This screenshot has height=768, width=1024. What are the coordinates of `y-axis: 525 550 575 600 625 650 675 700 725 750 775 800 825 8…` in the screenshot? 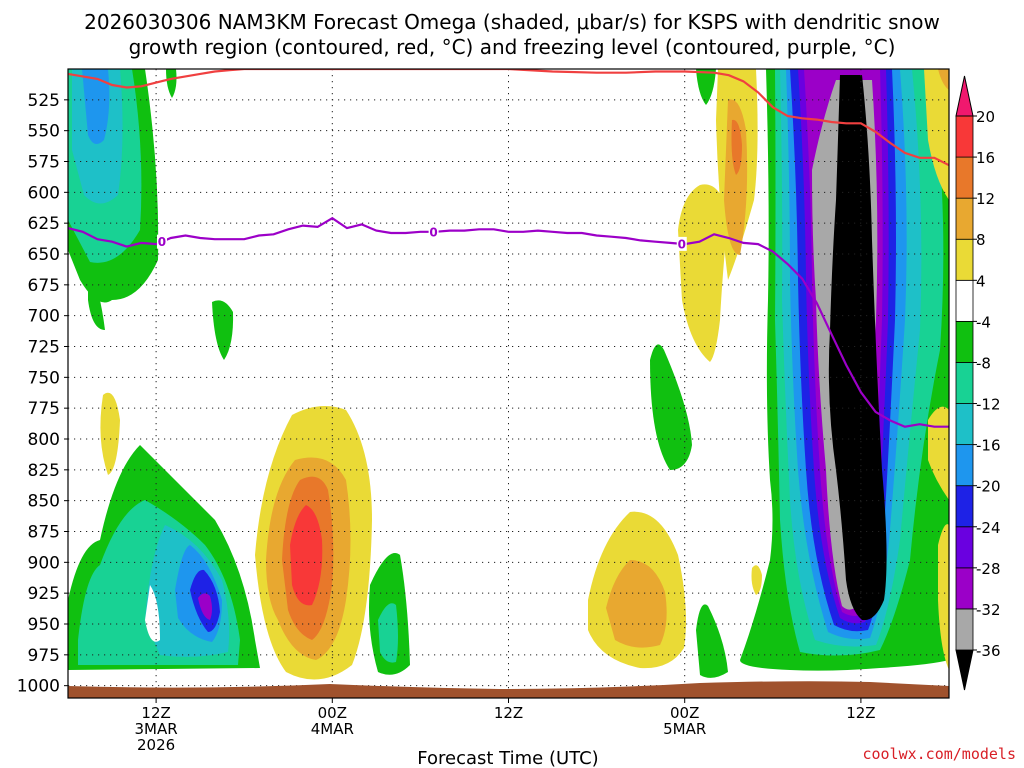 It's located at (42, 394).